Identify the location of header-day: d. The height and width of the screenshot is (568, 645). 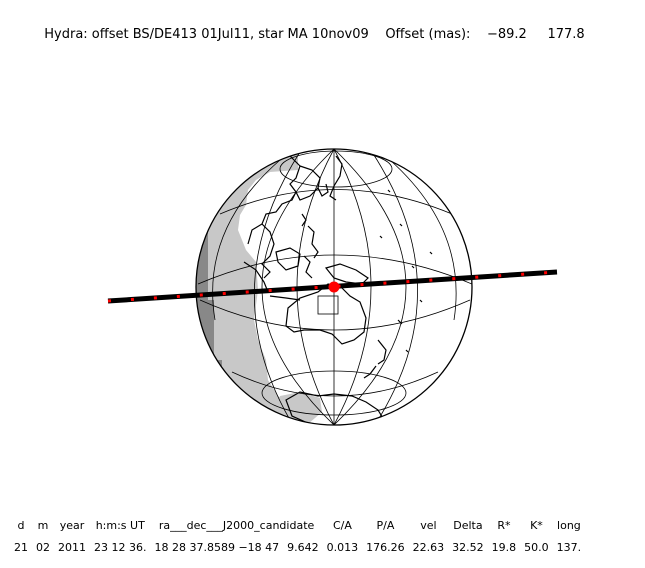
(21, 525).